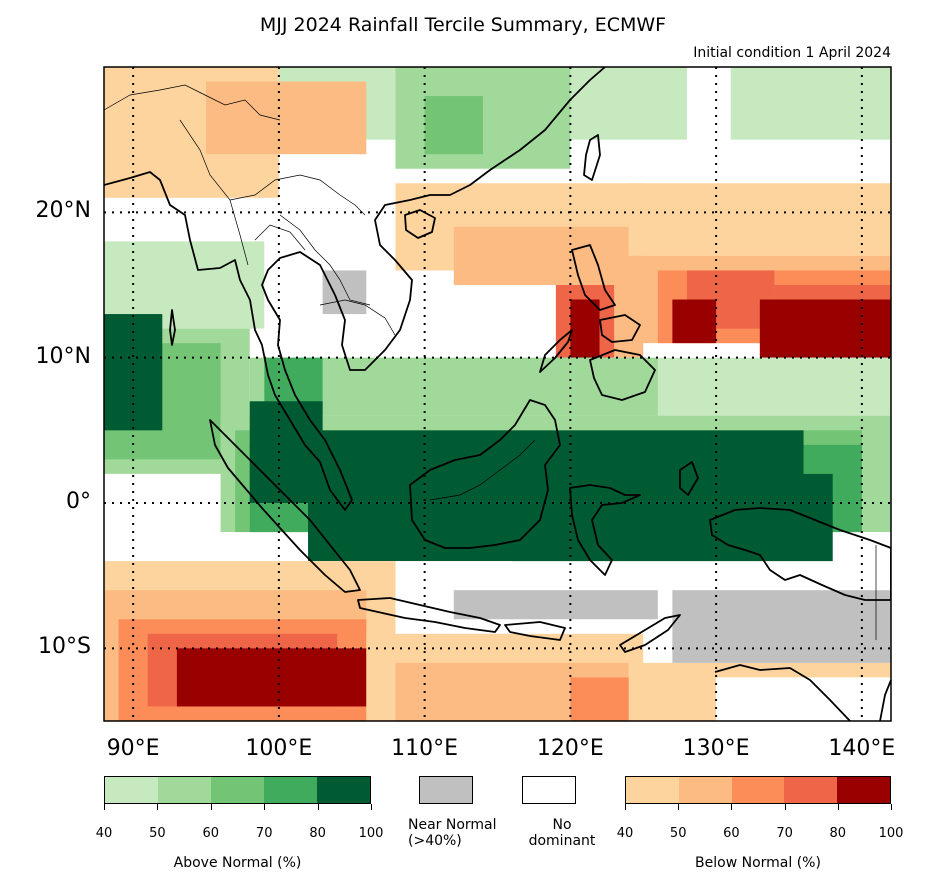  Describe the element at coordinates (792, 53) in the screenshot. I see `map-subtitle: Initial condition 1 April 2024` at that location.